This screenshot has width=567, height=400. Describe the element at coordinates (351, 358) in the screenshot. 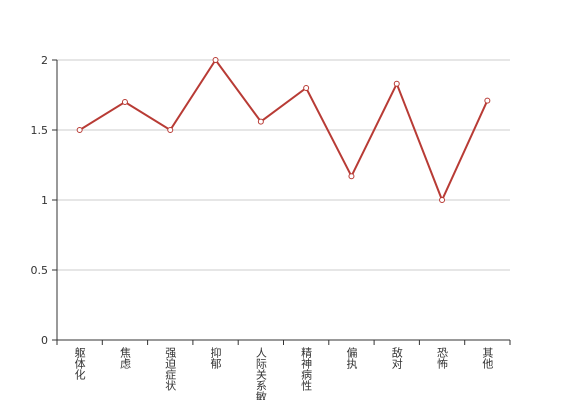

I see `x-tick-label: 偏执` at that location.